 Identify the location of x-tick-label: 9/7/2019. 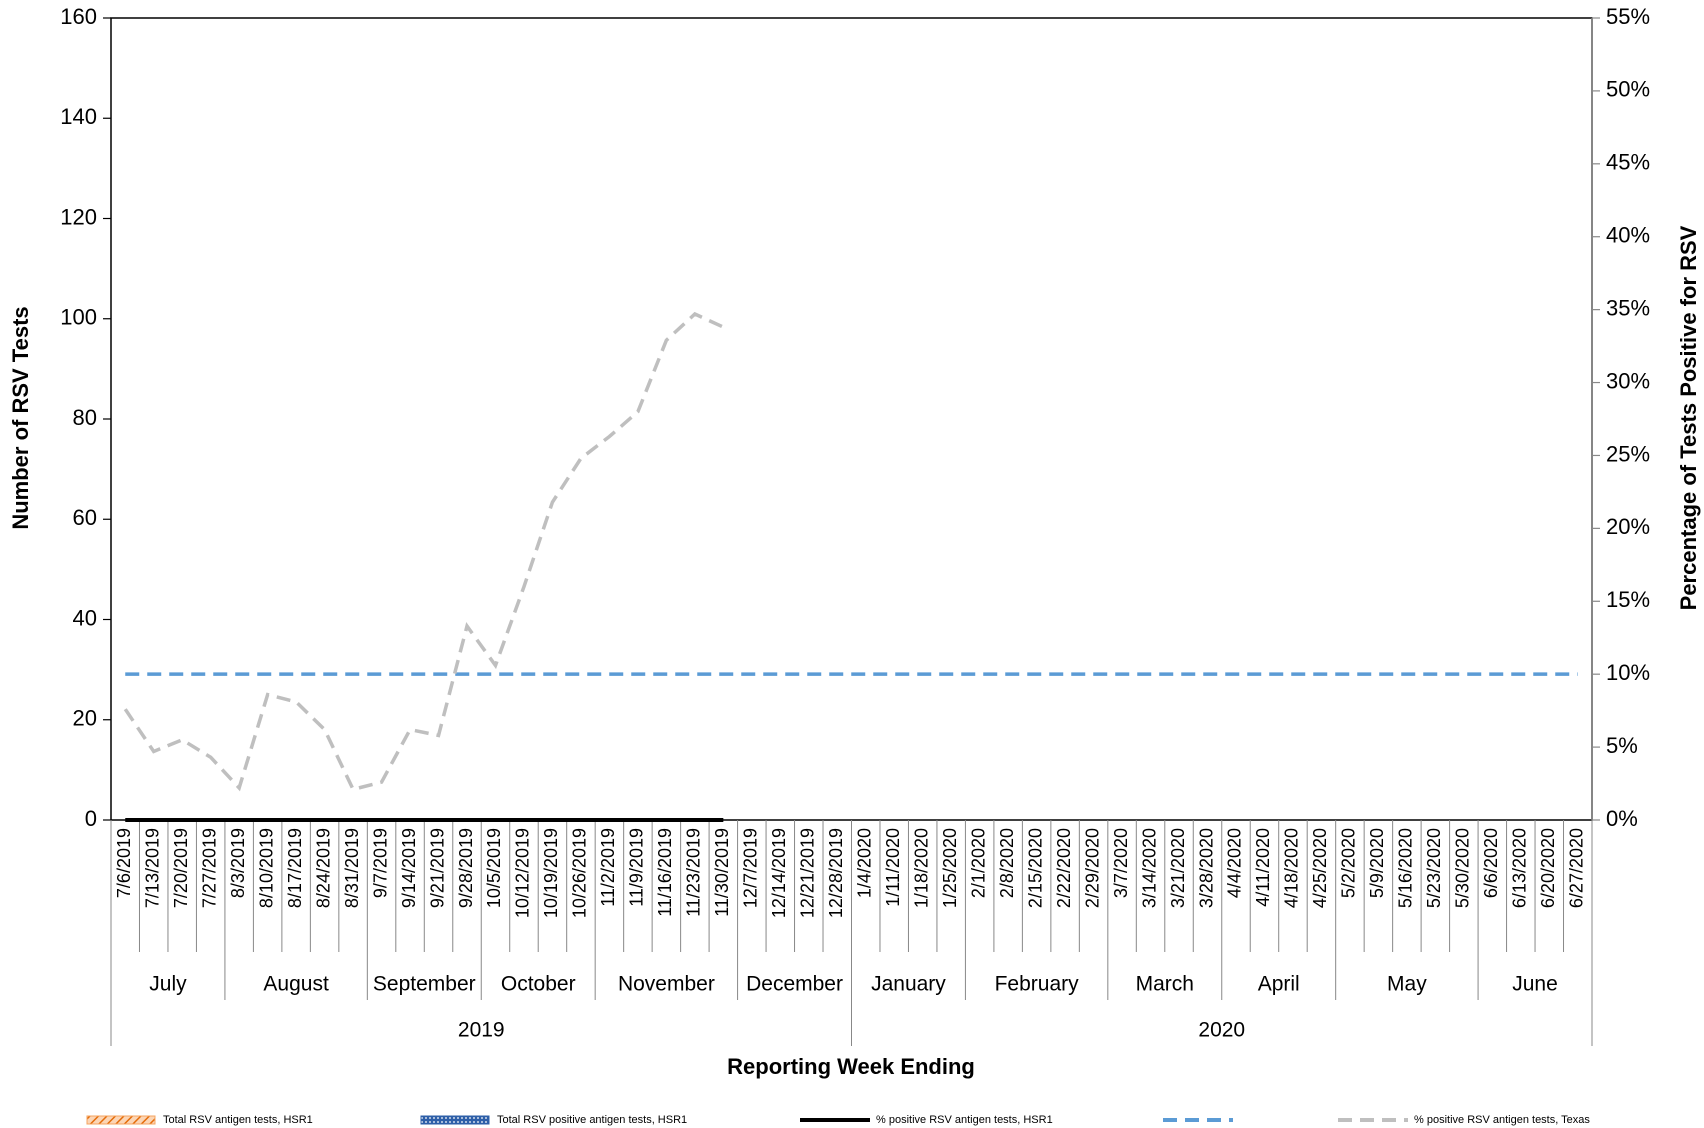
(380, 863).